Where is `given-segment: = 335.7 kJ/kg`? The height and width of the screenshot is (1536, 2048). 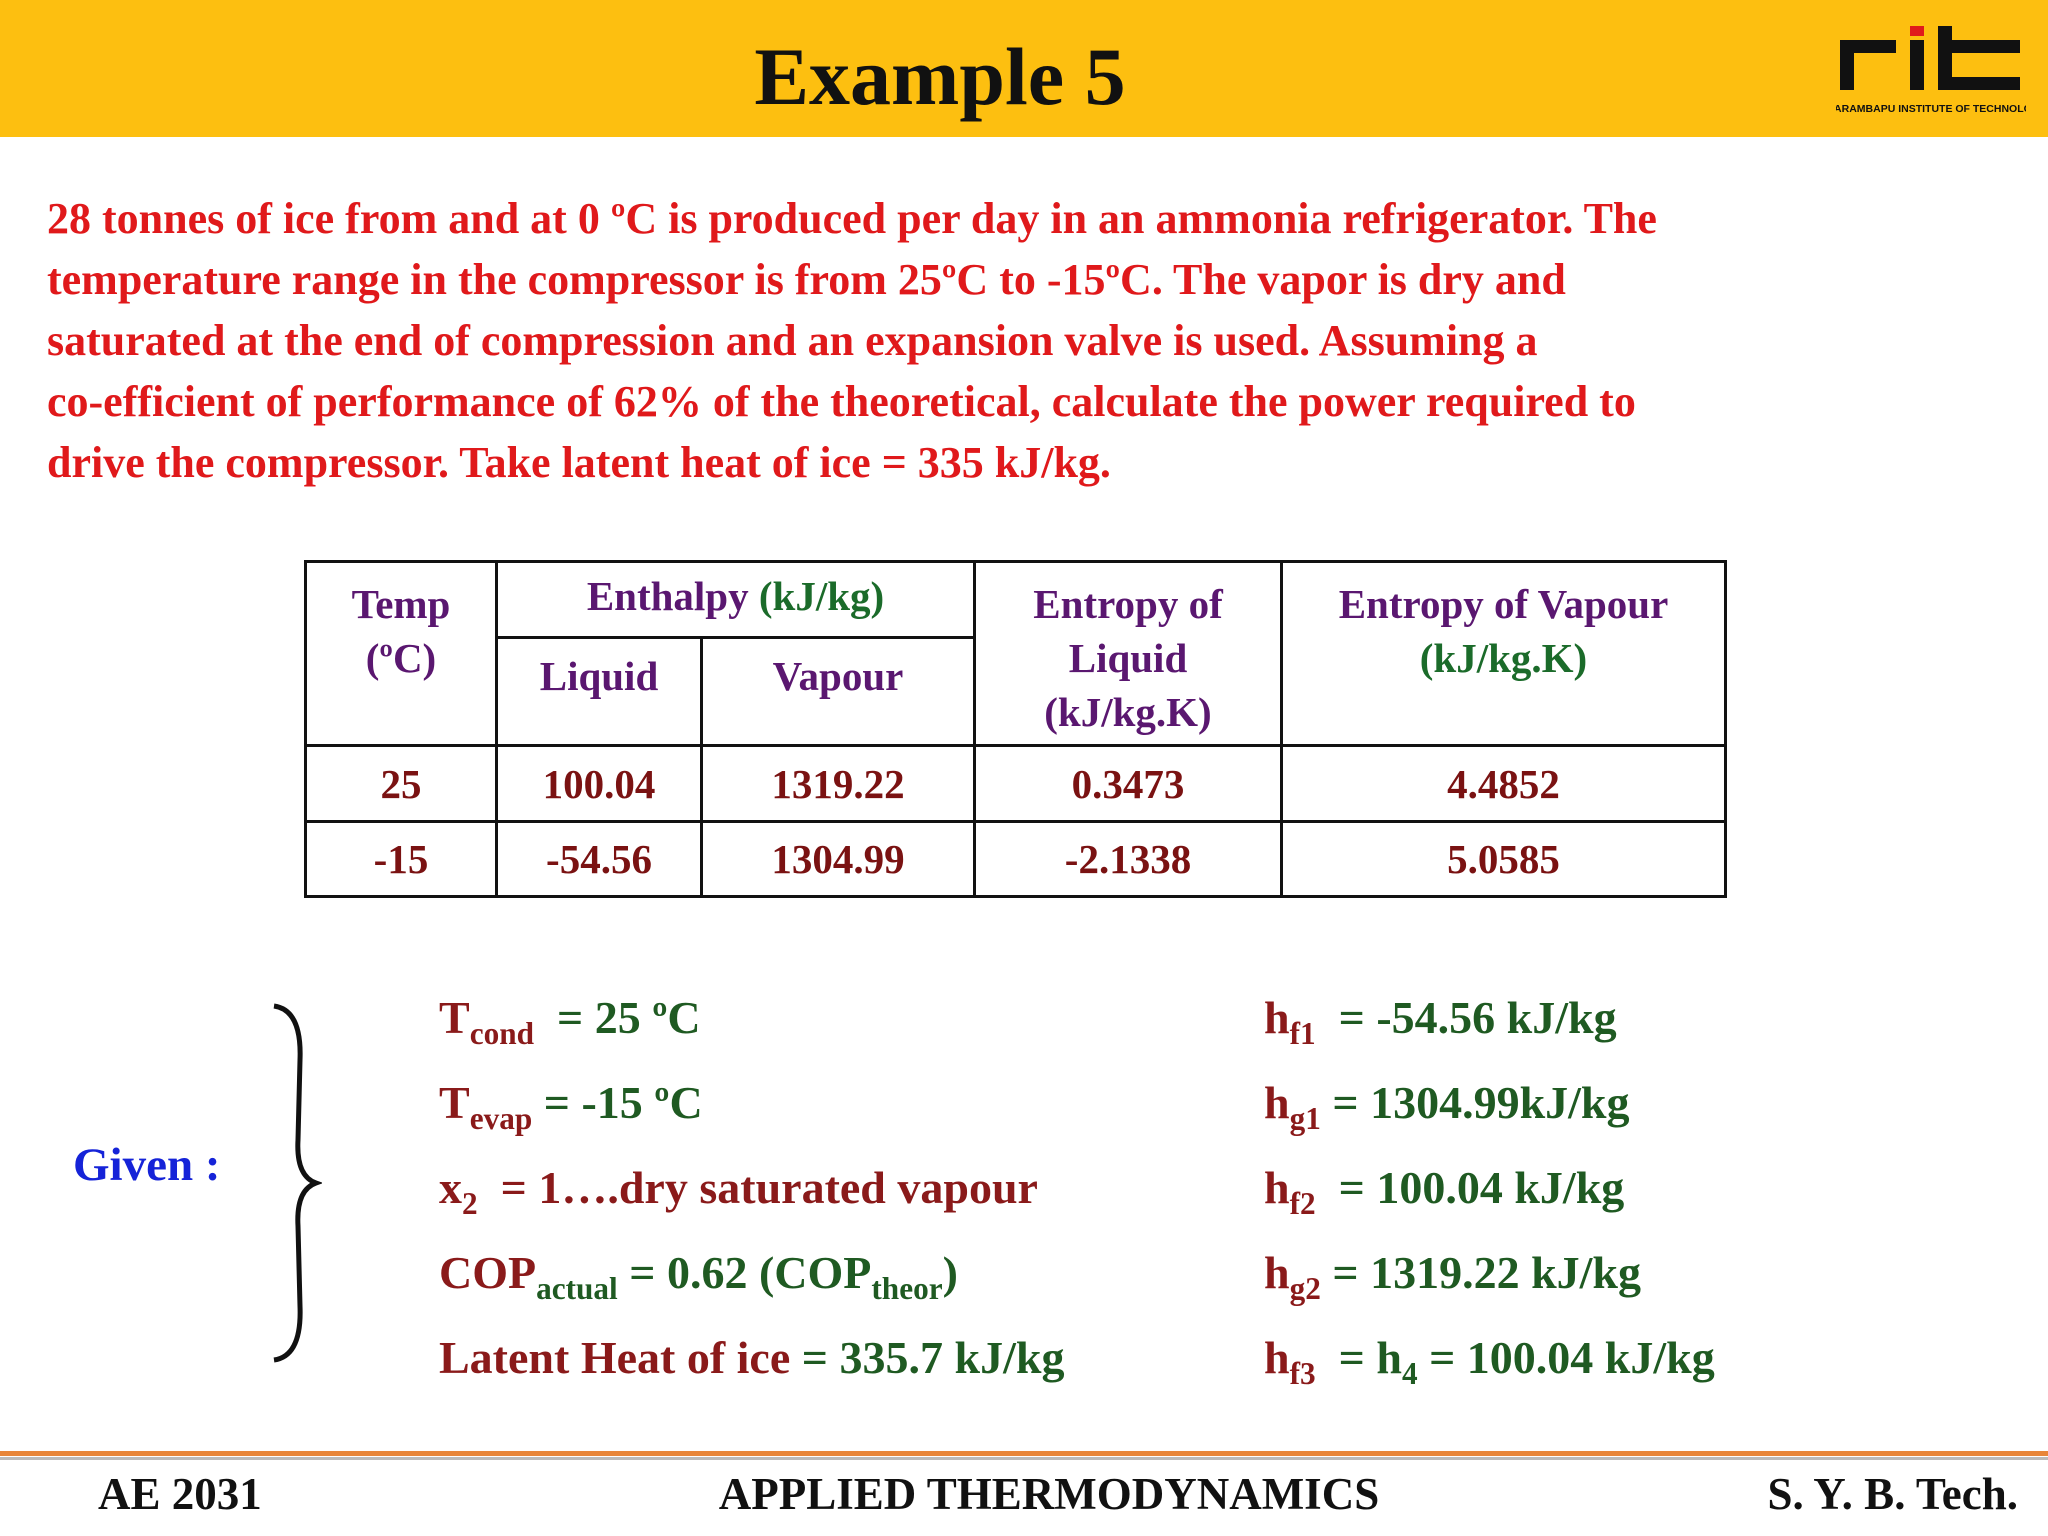 given-segment: = 335.7 kJ/kg is located at coordinates (927, 1357).